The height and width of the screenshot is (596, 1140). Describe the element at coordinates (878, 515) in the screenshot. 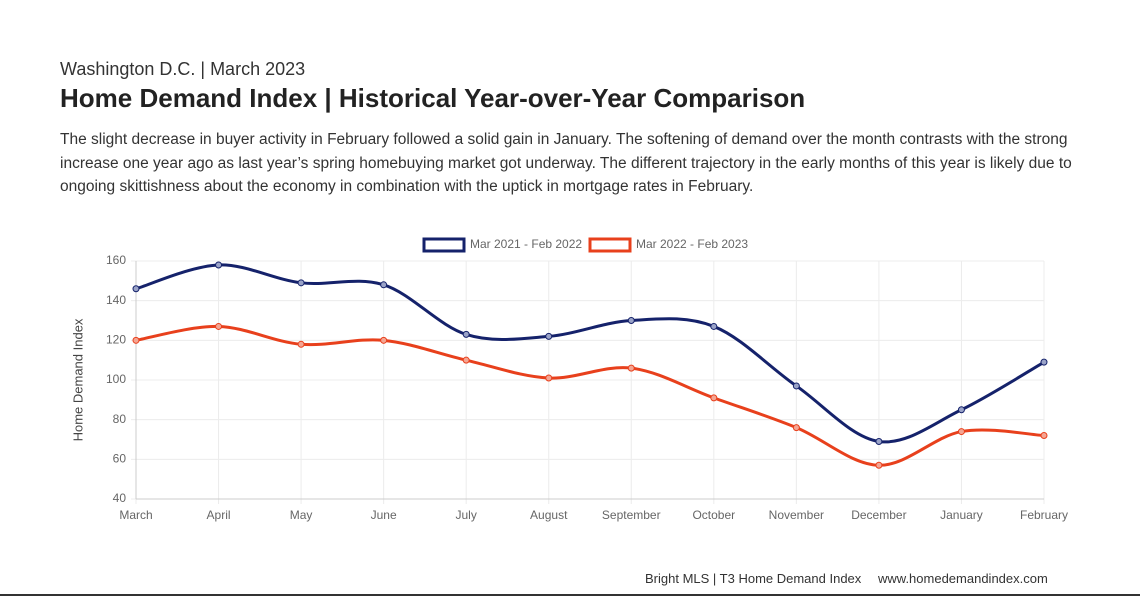

I see `x-tick-label: December` at that location.